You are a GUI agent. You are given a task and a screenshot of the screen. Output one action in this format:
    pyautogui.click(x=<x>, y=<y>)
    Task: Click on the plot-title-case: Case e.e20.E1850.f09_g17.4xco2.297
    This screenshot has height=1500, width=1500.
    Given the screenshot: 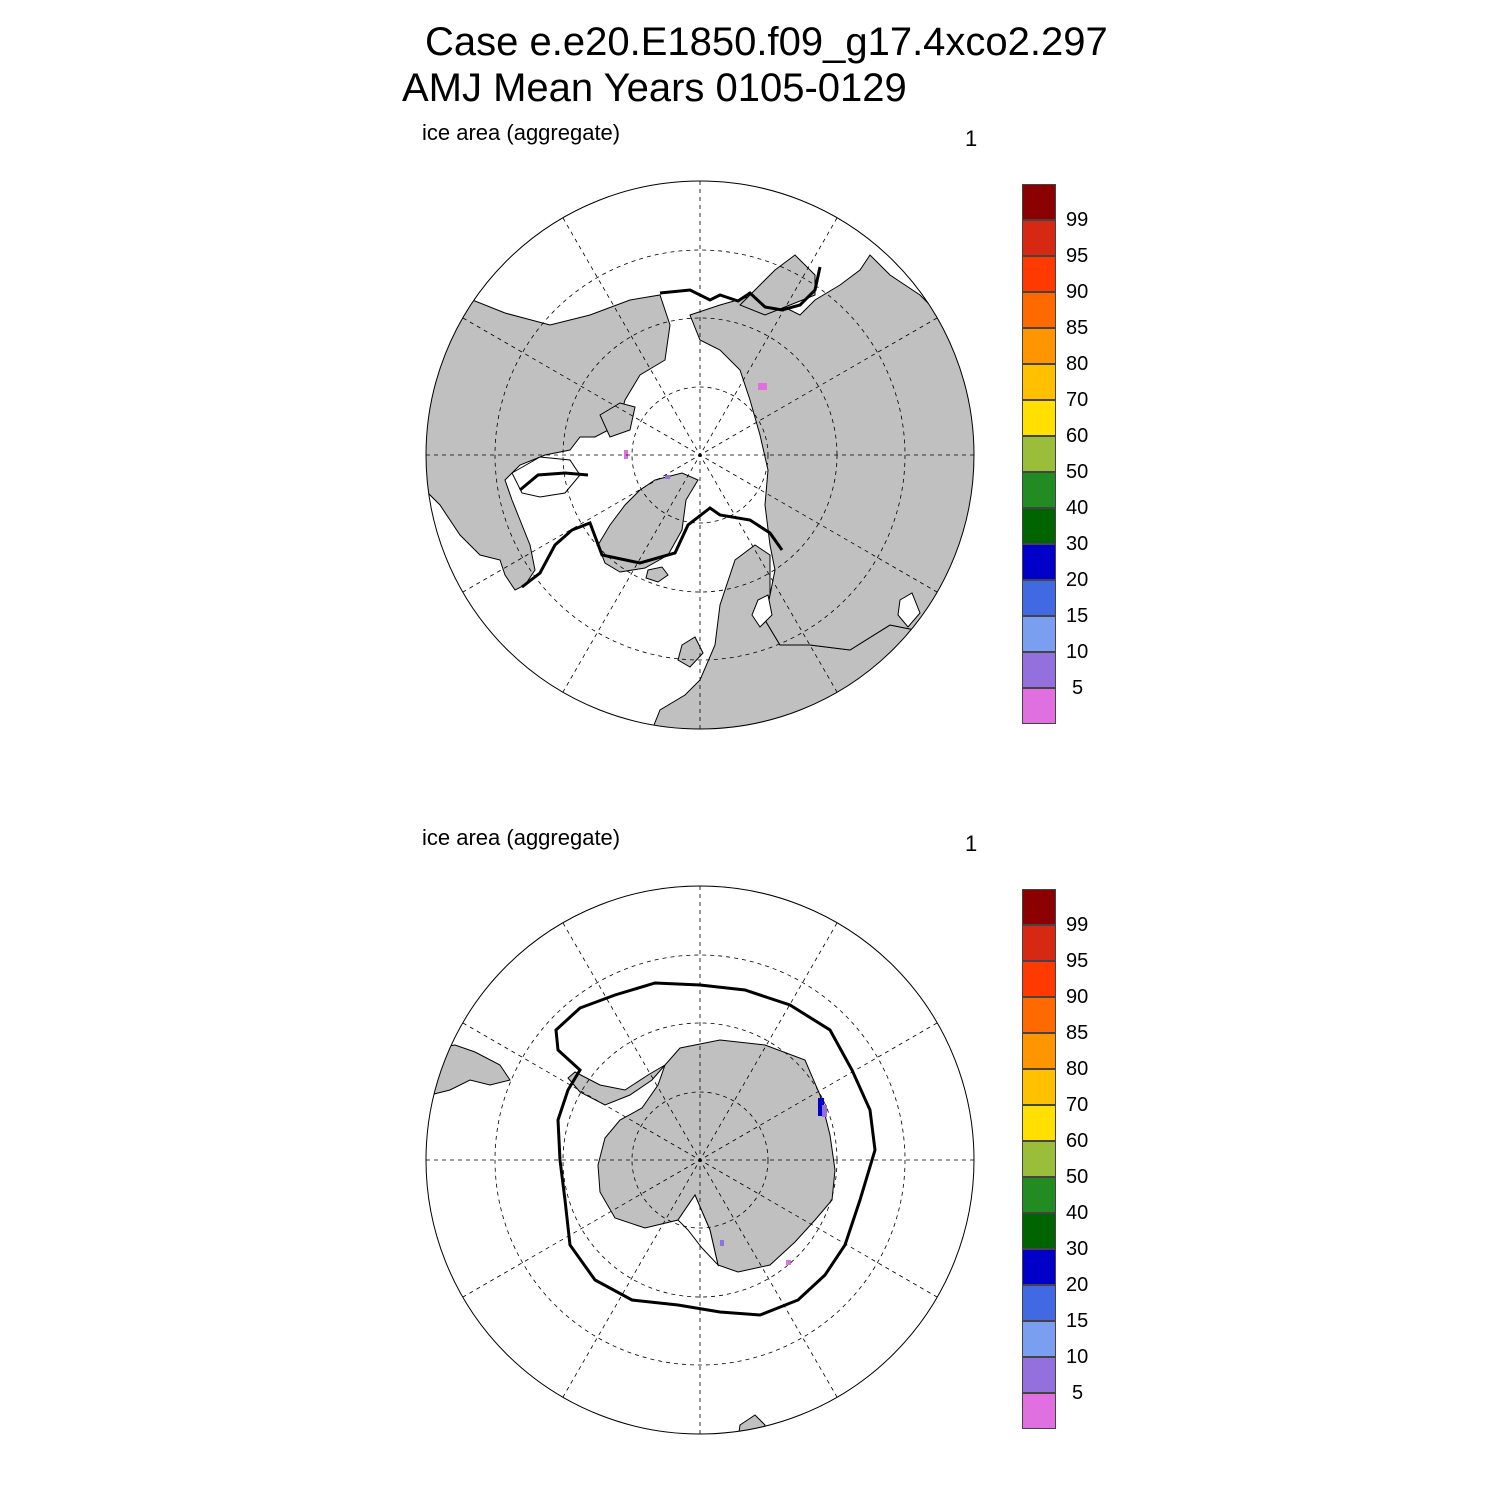 What is the action you would take?
    pyautogui.click(x=766, y=42)
    